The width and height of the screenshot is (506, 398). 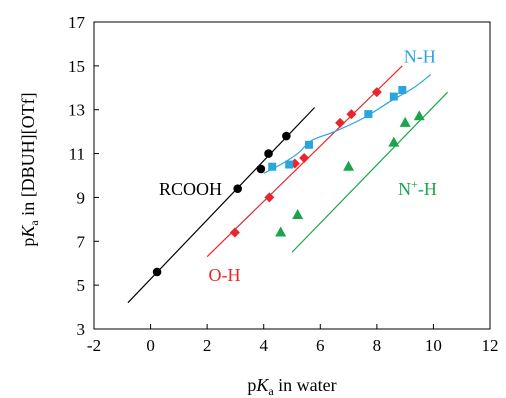 I want to click on x-tick-label: -2, so click(x=94, y=345).